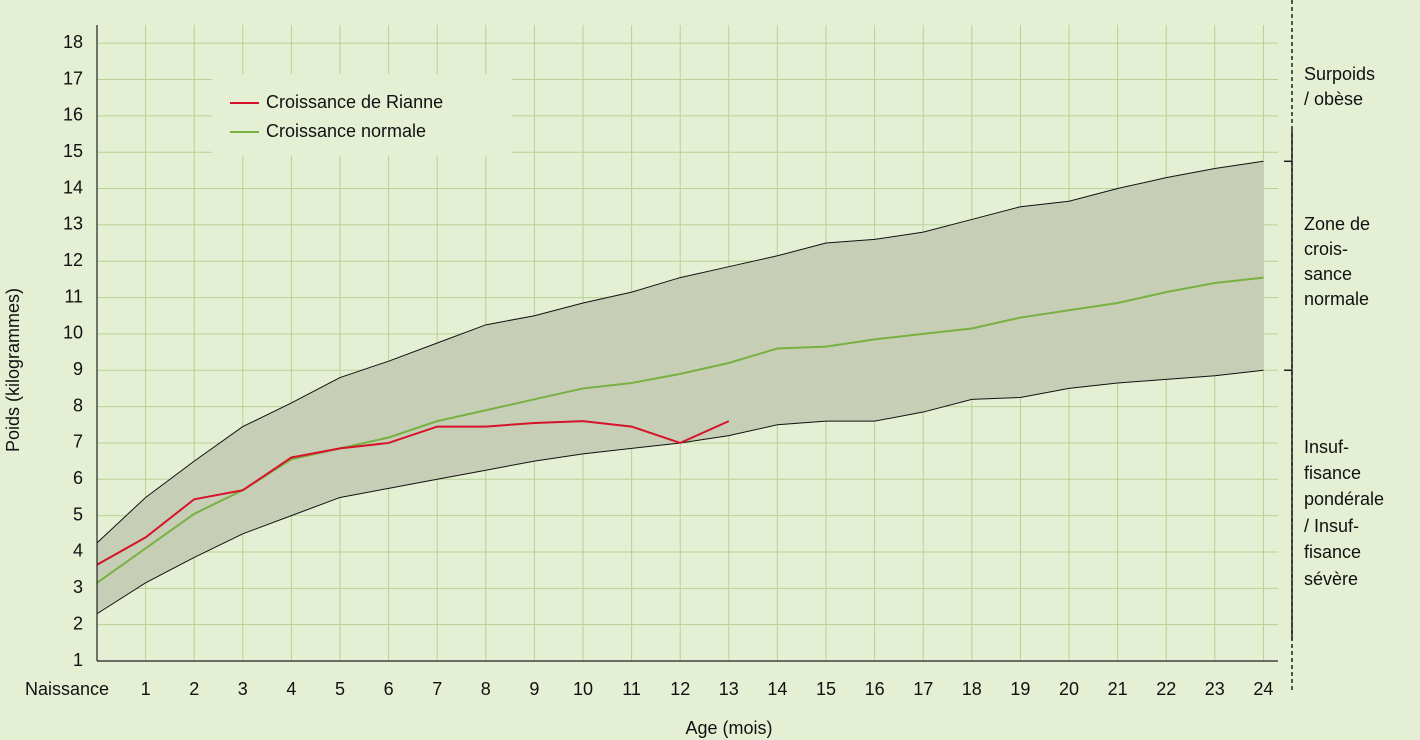 Image resolution: width=1420 pixels, height=740 pixels. Describe the element at coordinates (67, 689) in the screenshot. I see `x-tick-label: Naissance` at that location.